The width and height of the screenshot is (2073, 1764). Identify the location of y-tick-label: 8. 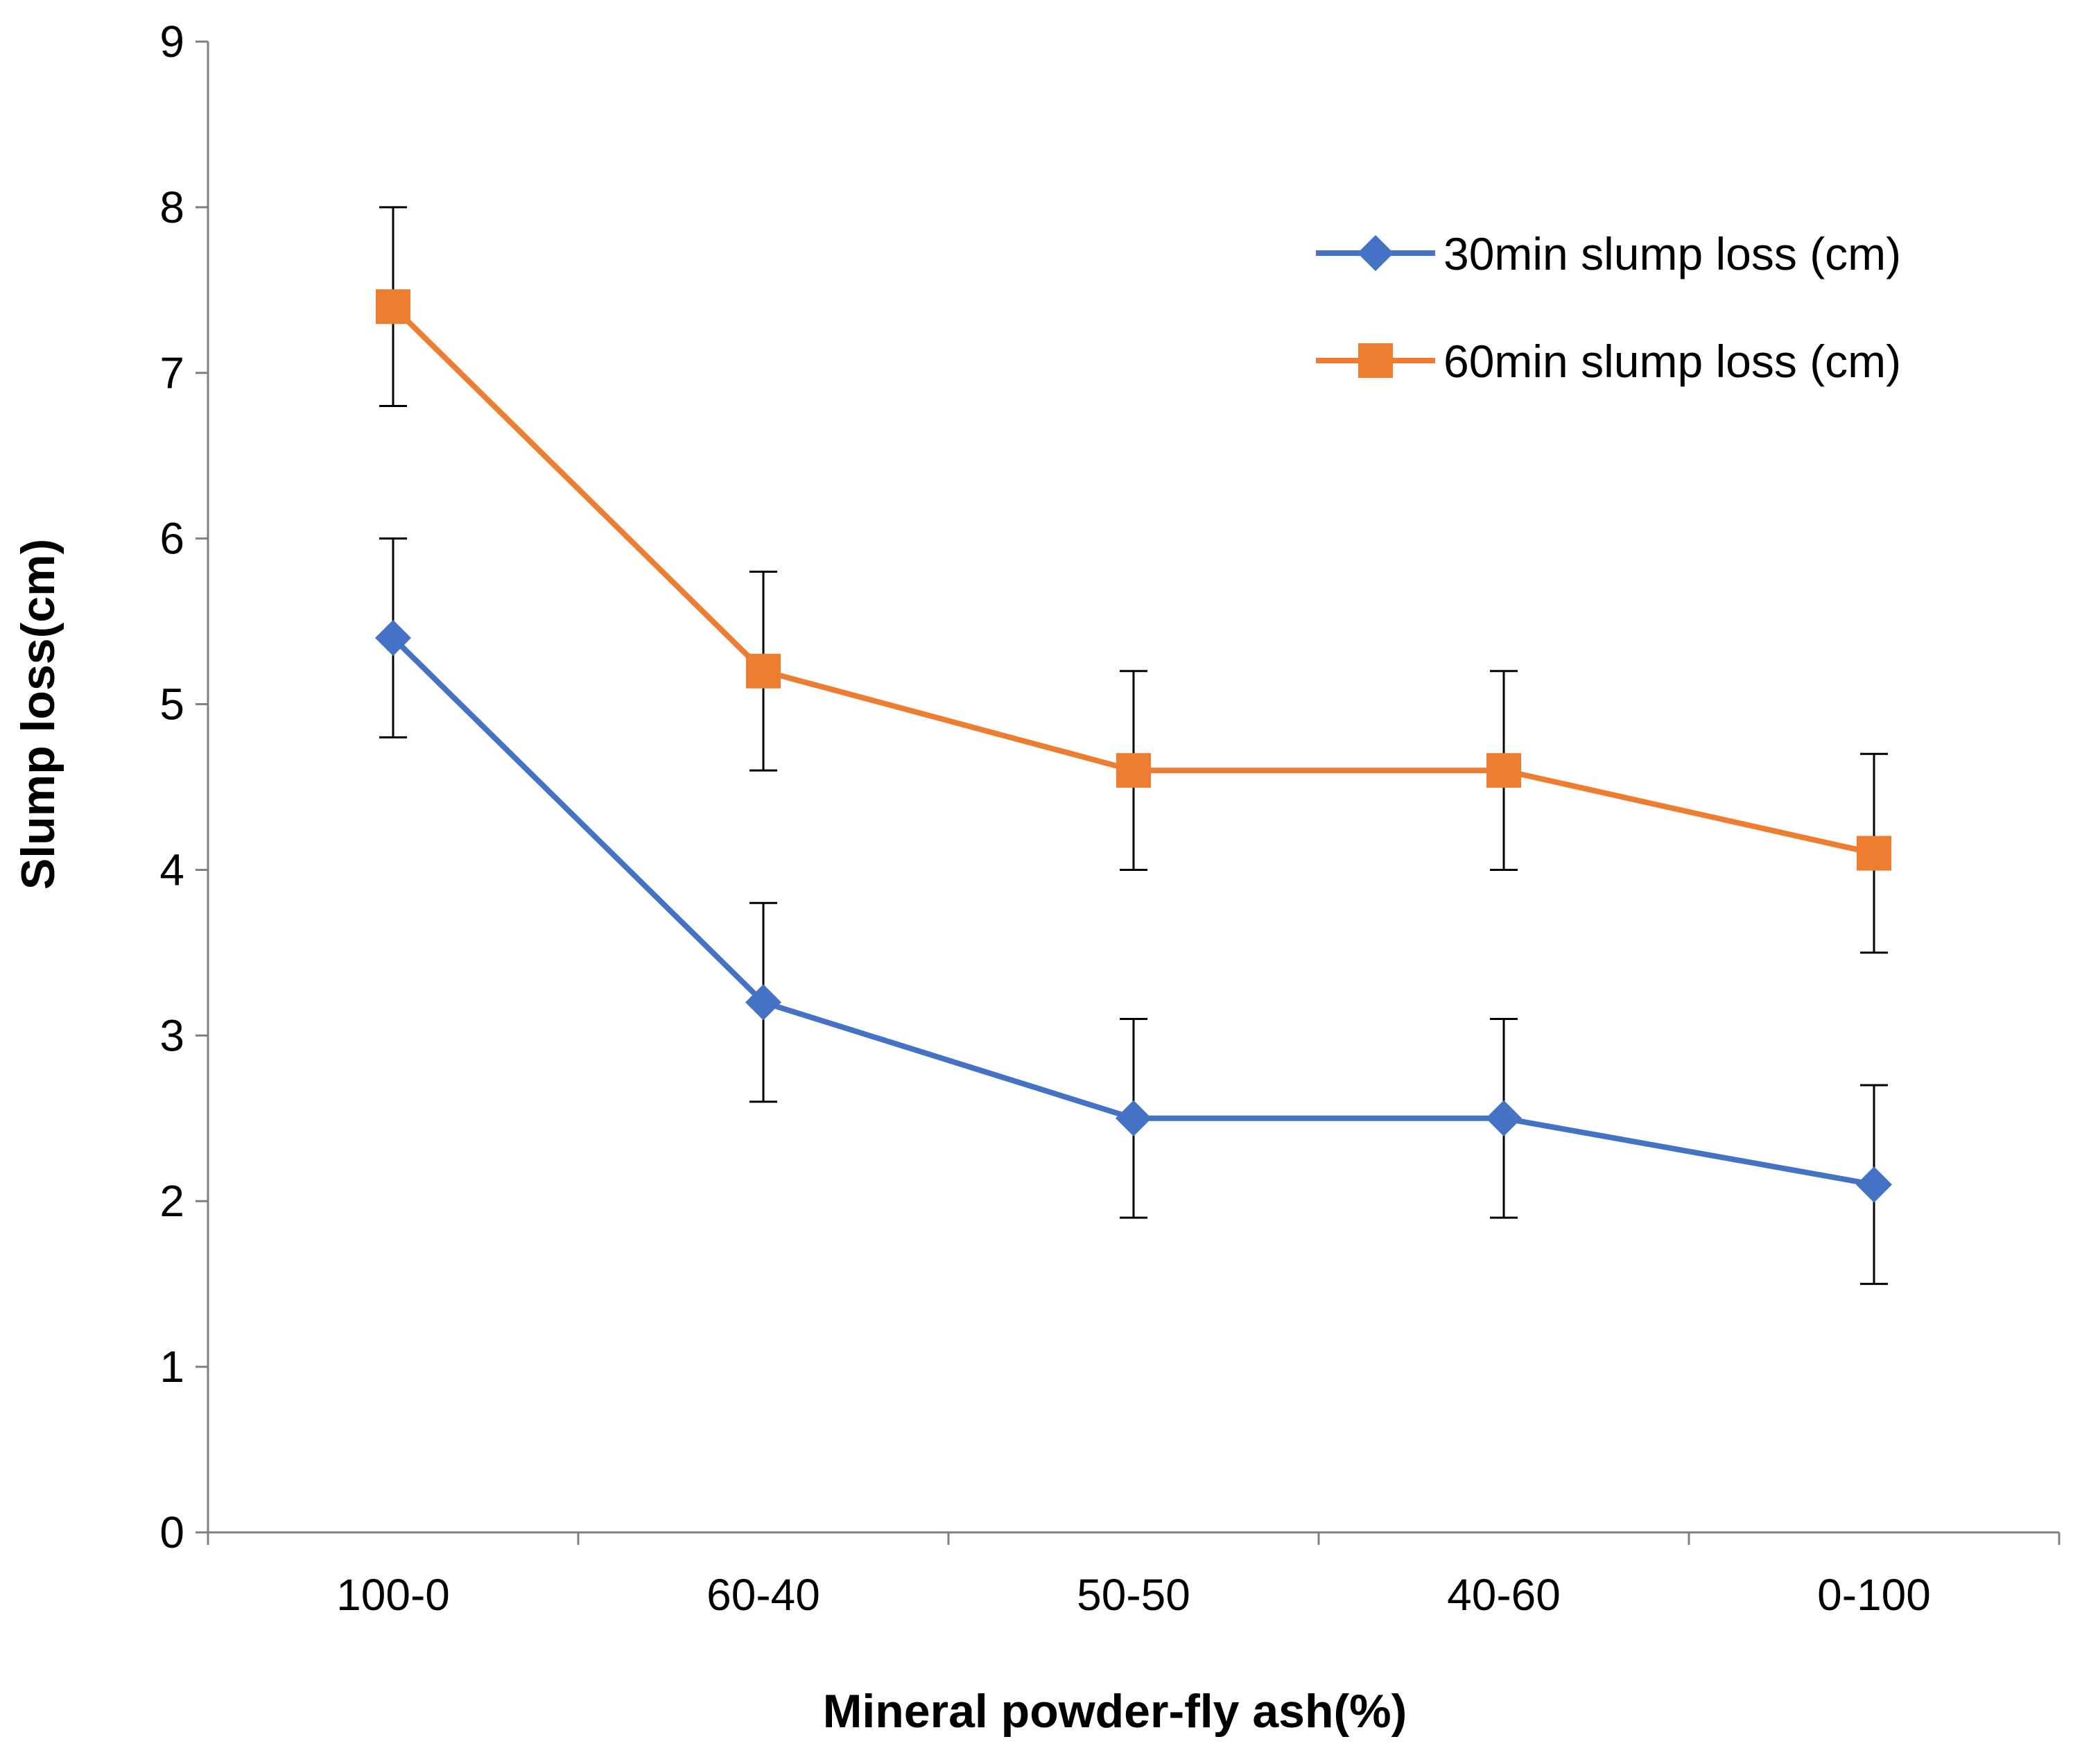
(171, 207).